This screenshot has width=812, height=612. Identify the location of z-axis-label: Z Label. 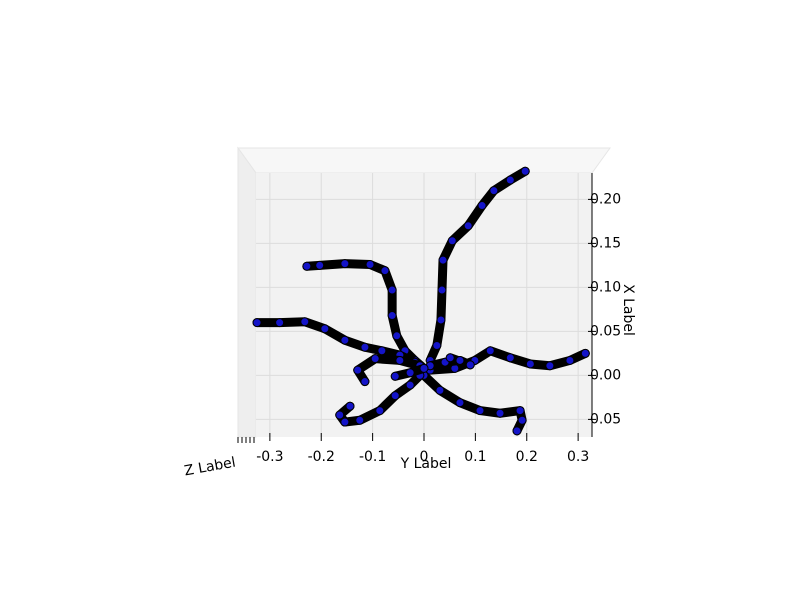
(210, 467).